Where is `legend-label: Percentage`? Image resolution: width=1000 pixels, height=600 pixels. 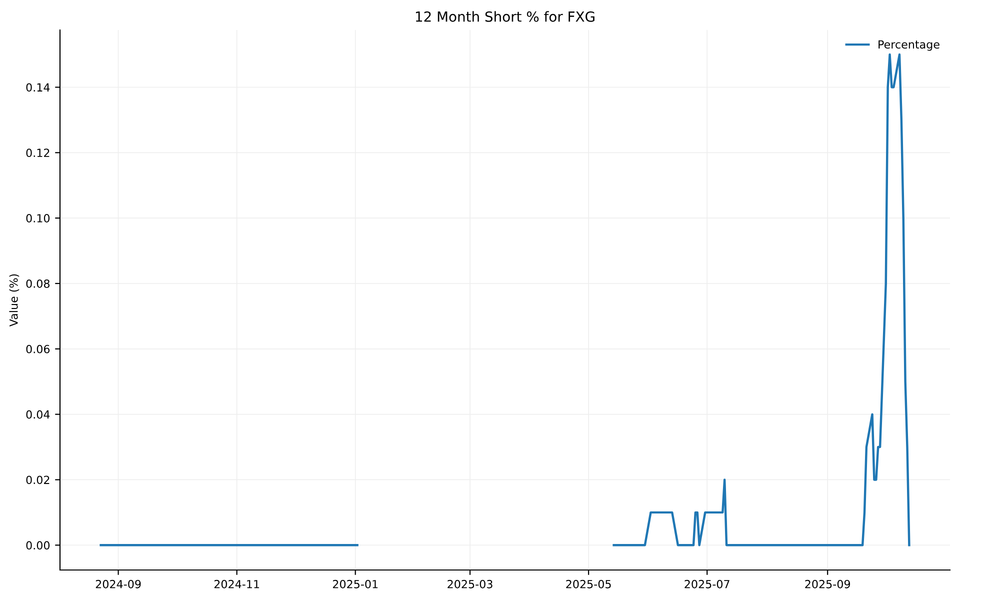
legend-label: Percentage is located at coordinates (909, 45).